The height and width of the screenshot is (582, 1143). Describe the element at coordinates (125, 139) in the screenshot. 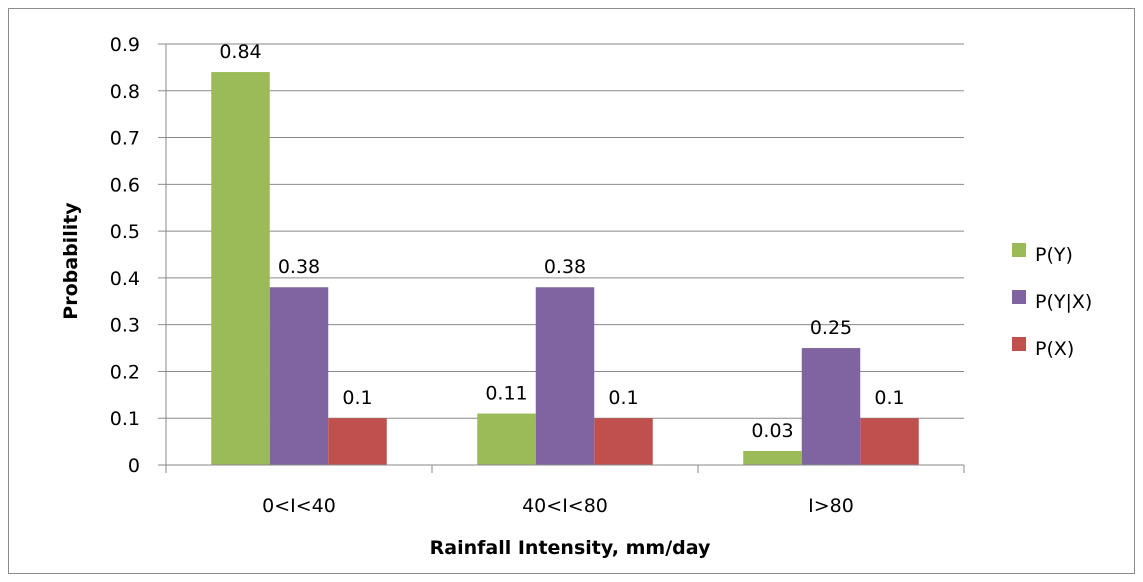

I see `y-tick-label: 0.7` at that location.